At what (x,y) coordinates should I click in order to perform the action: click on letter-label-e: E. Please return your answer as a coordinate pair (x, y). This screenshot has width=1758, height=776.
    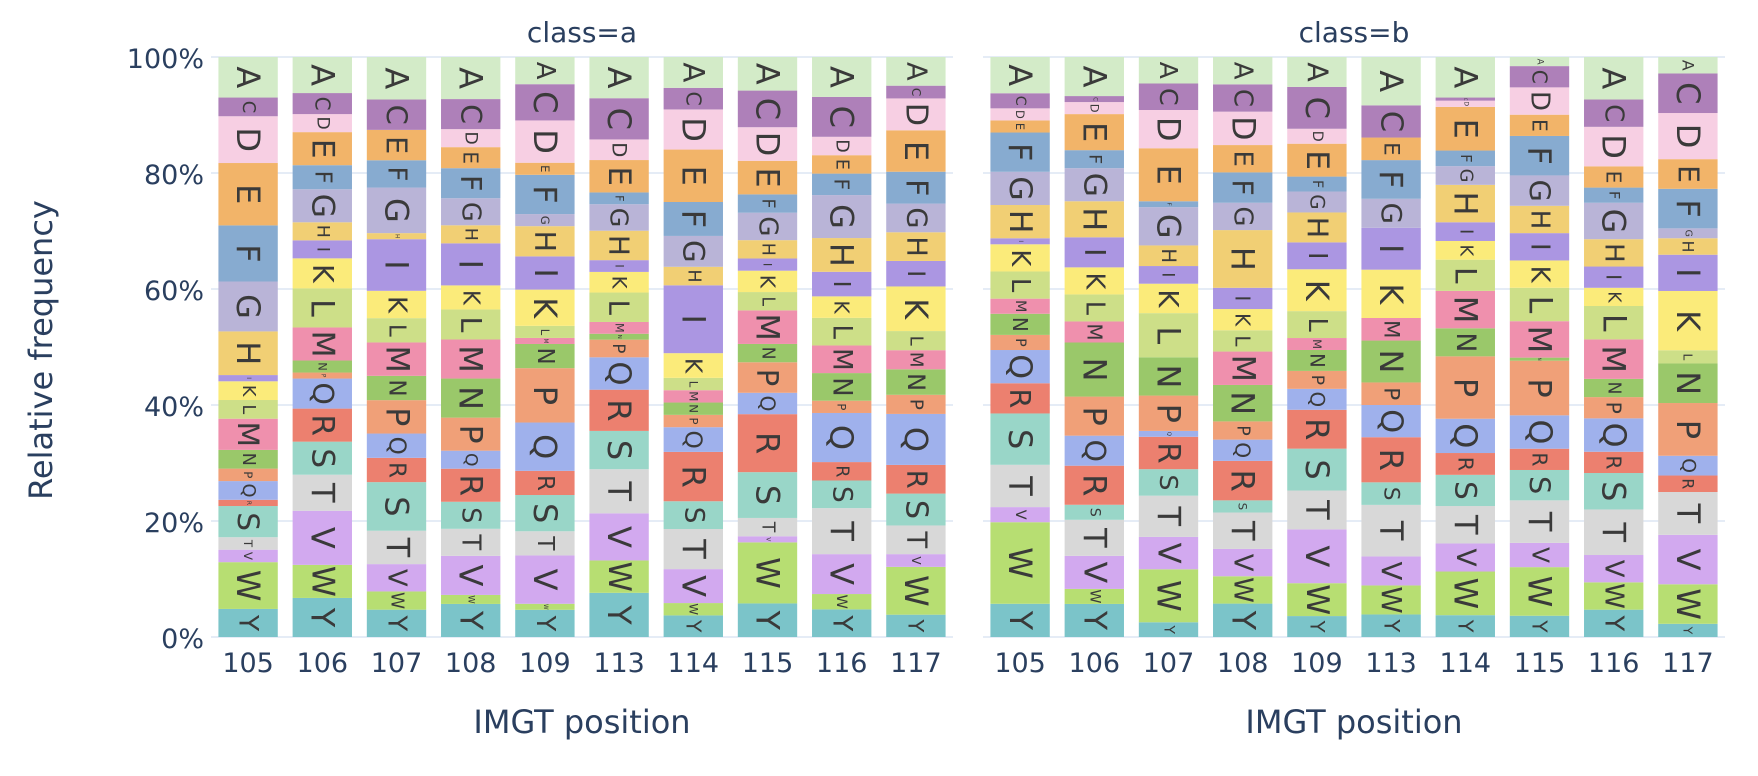
    Looking at the image, I should click on (1020, 126).